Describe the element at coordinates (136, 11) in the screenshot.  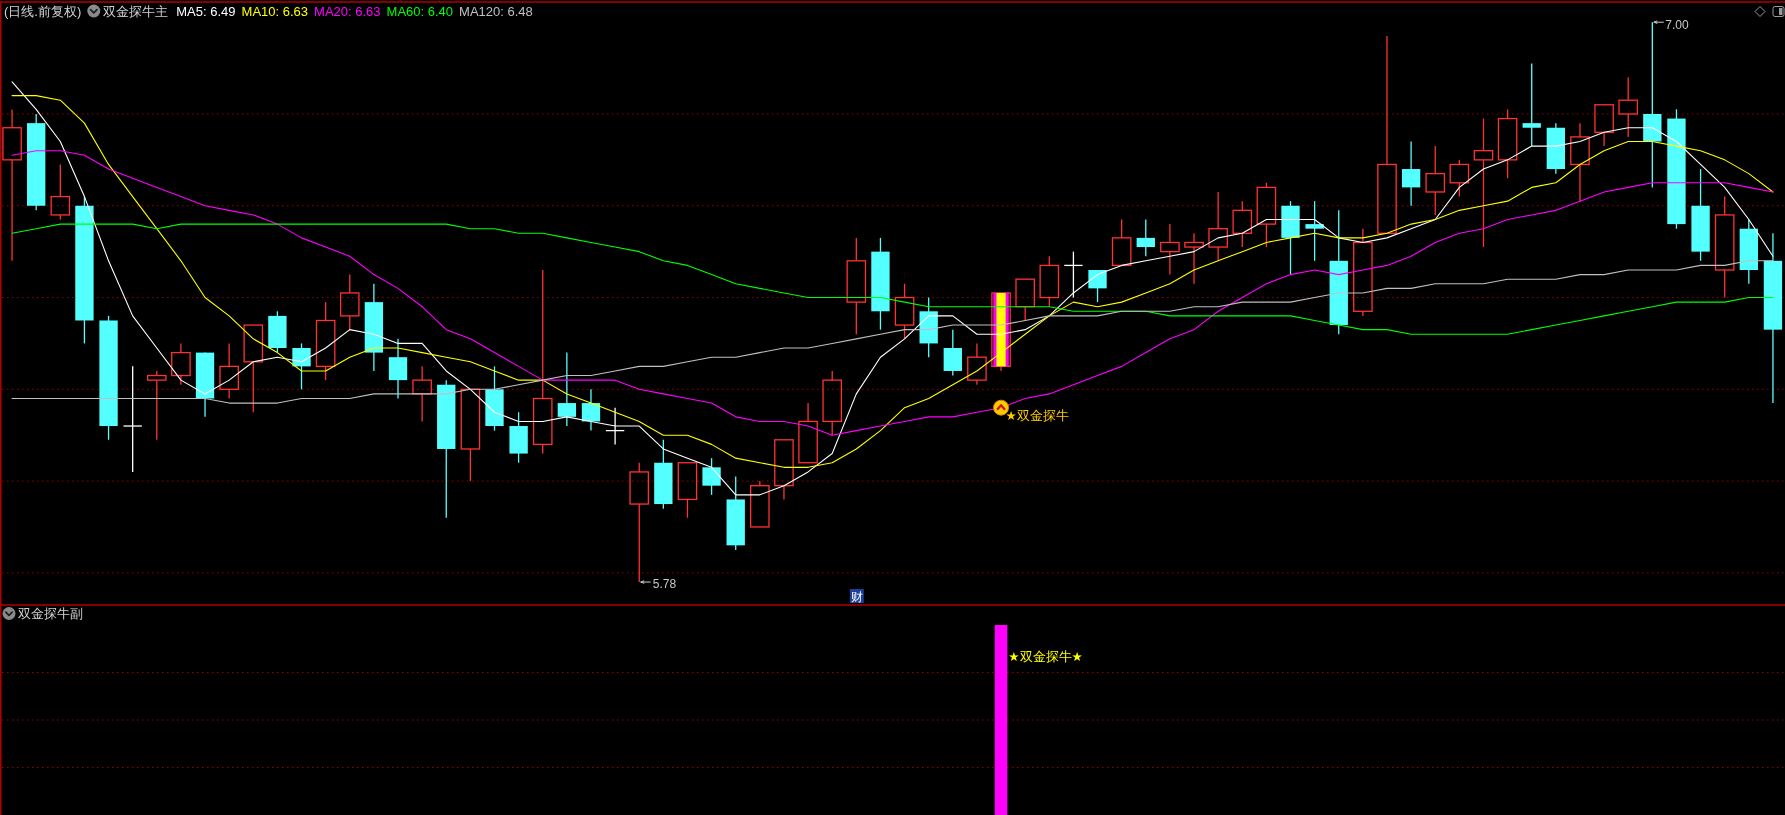
I see `chart-subtitle: 双金探牛主` at that location.